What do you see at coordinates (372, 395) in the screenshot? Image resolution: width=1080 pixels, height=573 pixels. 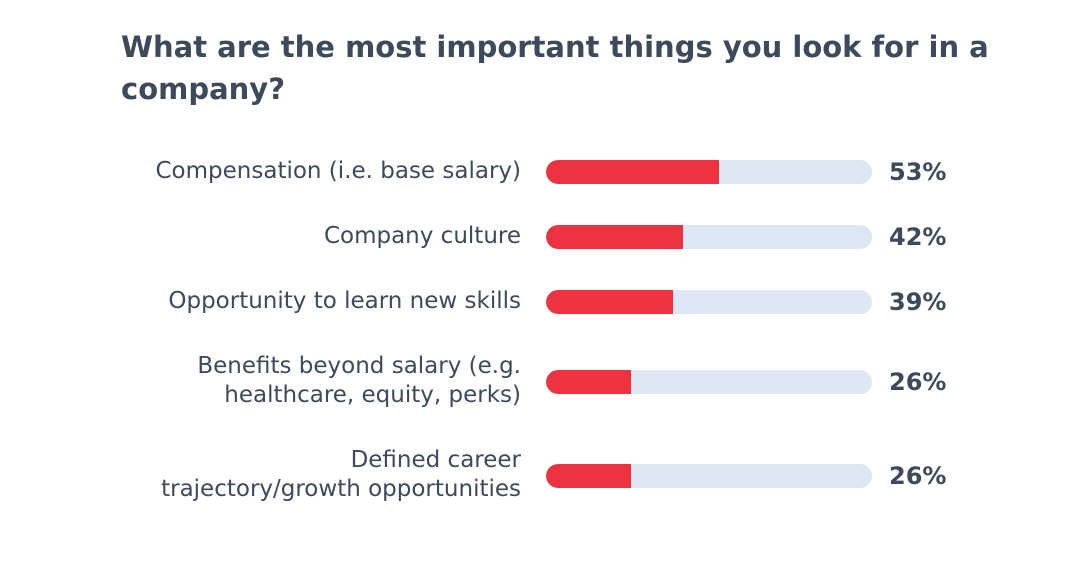 I see `category-label-line: healthcare, equity, perks)` at bounding box center [372, 395].